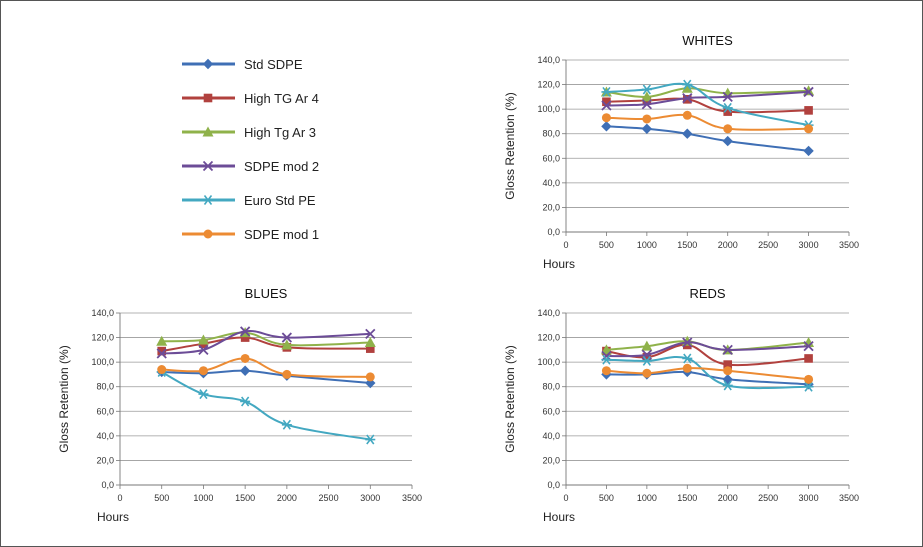  I want to click on x-tick-label: 2000, so click(728, 245).